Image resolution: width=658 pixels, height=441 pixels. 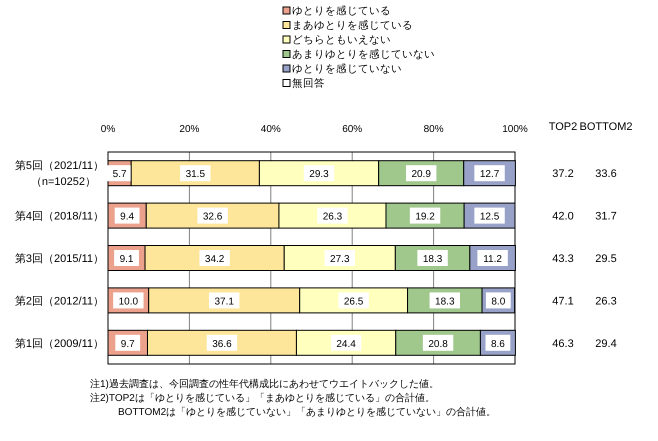 I want to click on data-label: 8.6, so click(x=498, y=344).